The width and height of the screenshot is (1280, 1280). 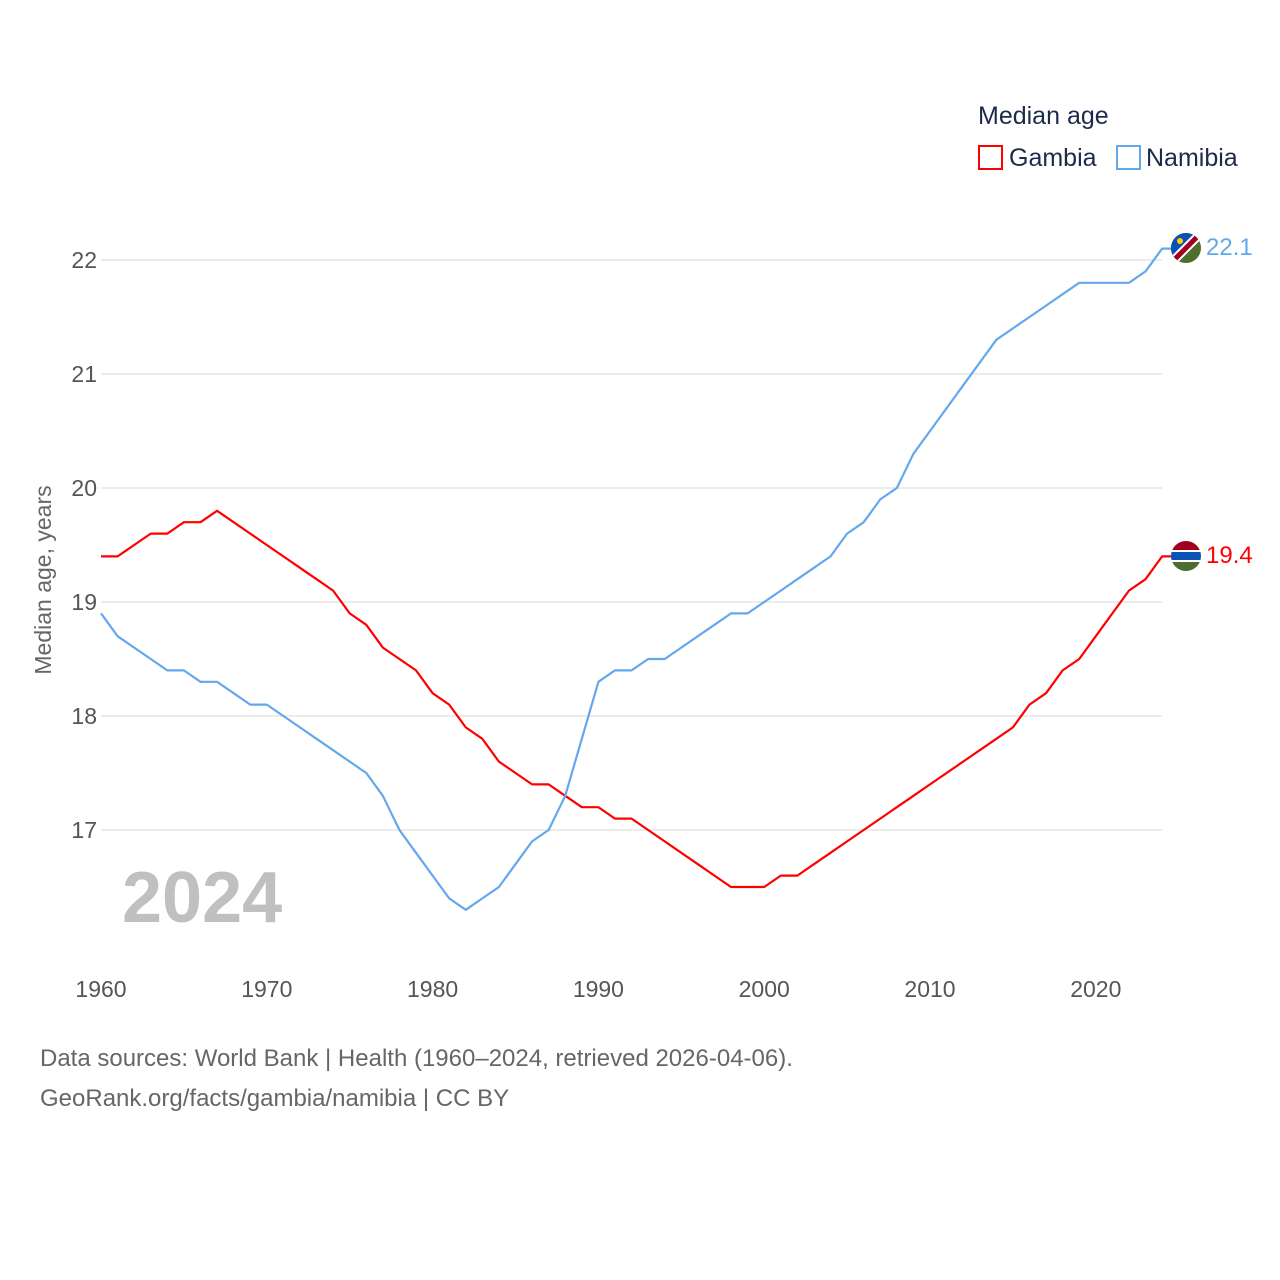 What do you see at coordinates (84, 374) in the screenshot?
I see `y-tick-label: 21` at bounding box center [84, 374].